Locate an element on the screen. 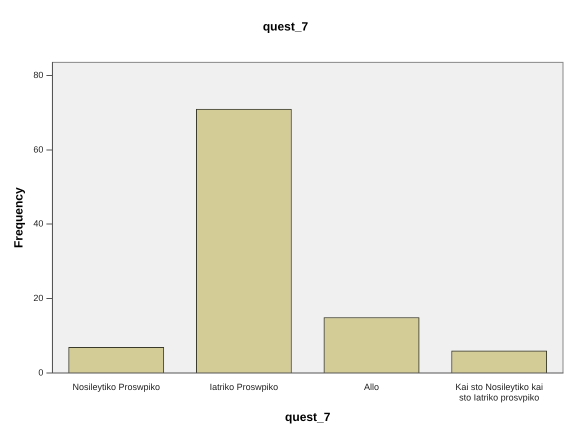 This screenshot has width=567, height=433. x-tick-label: Allo is located at coordinates (372, 387).